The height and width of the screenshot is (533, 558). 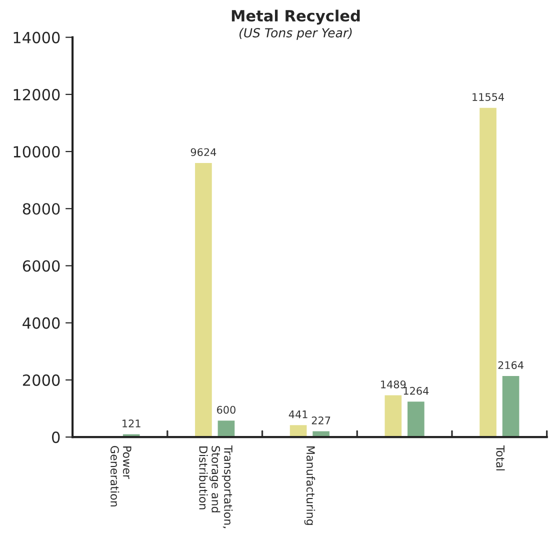 What do you see at coordinates (393, 384) in the screenshot?
I see `data-label: 1489` at bounding box center [393, 384].